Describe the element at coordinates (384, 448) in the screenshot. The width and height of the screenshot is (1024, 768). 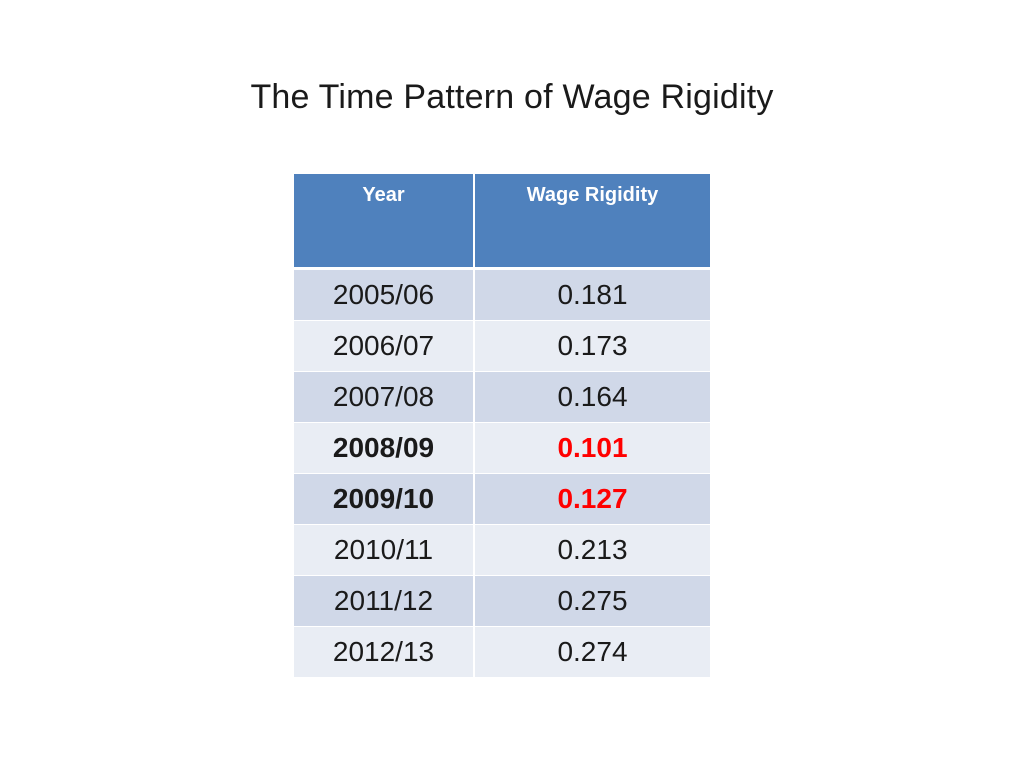
I see `cell-year: 2008/09` at that location.